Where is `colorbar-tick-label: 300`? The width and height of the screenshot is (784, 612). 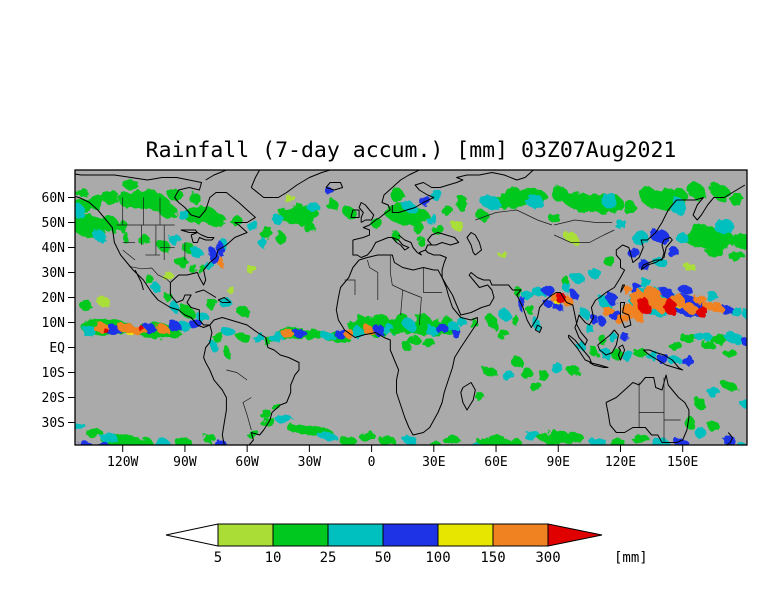
colorbar-tick-label: 300 is located at coordinates (547, 558).